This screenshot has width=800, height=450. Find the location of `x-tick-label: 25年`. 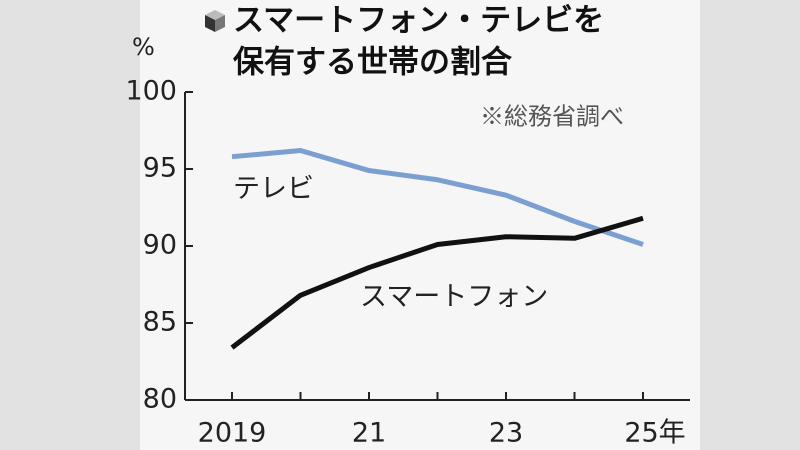

x-tick-label: 25年 is located at coordinates (654, 433).